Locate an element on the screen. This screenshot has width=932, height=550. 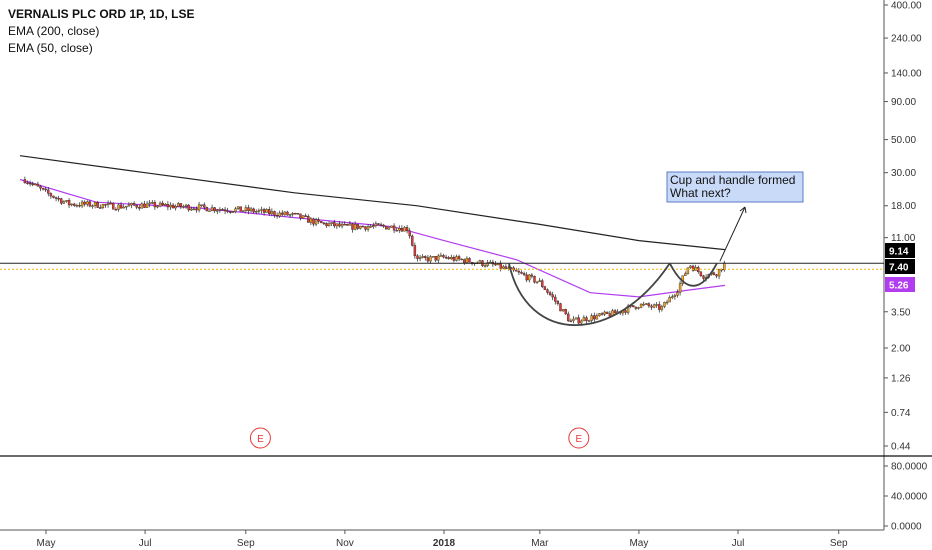
earnings-marker-icon is located at coordinates (260, 438).